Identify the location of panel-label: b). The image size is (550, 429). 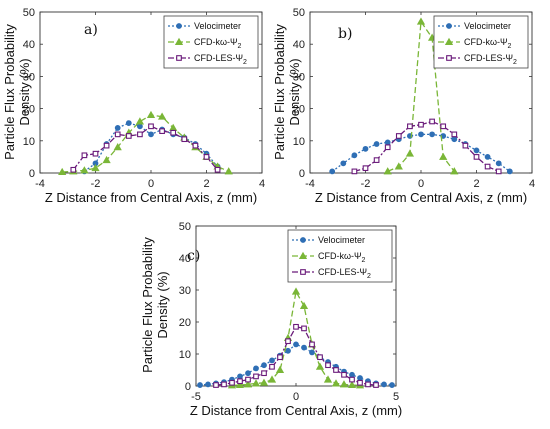
(345, 34).